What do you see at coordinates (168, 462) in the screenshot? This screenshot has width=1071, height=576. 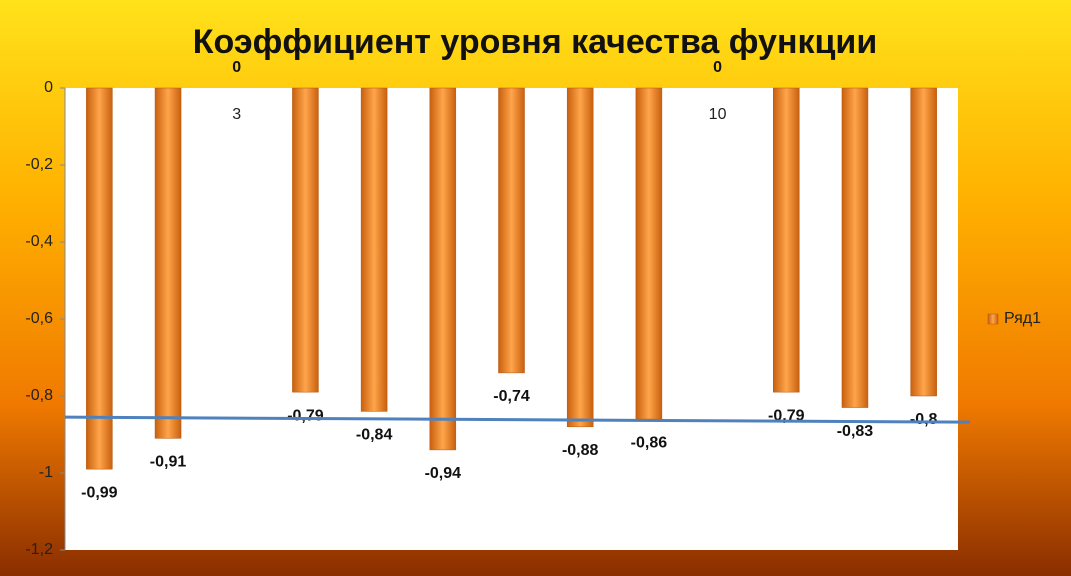 I see `data-label: -0,91` at bounding box center [168, 462].